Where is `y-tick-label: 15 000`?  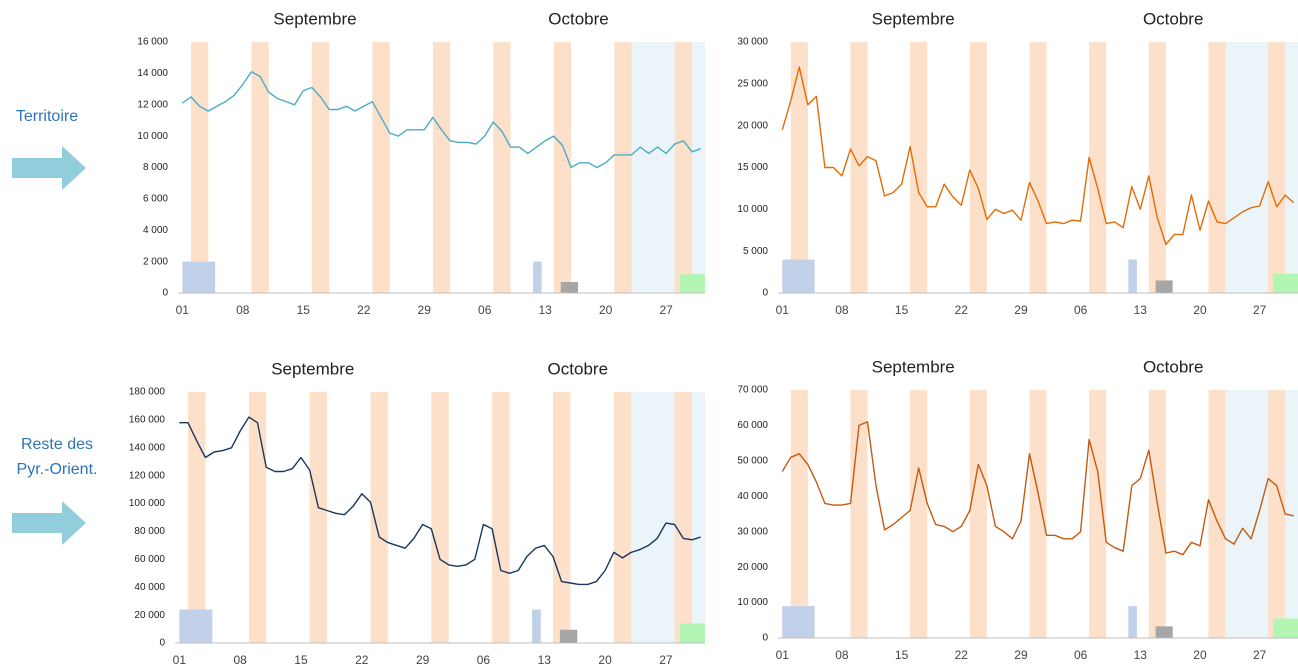
y-tick-label: 15 000 is located at coordinates (752, 167).